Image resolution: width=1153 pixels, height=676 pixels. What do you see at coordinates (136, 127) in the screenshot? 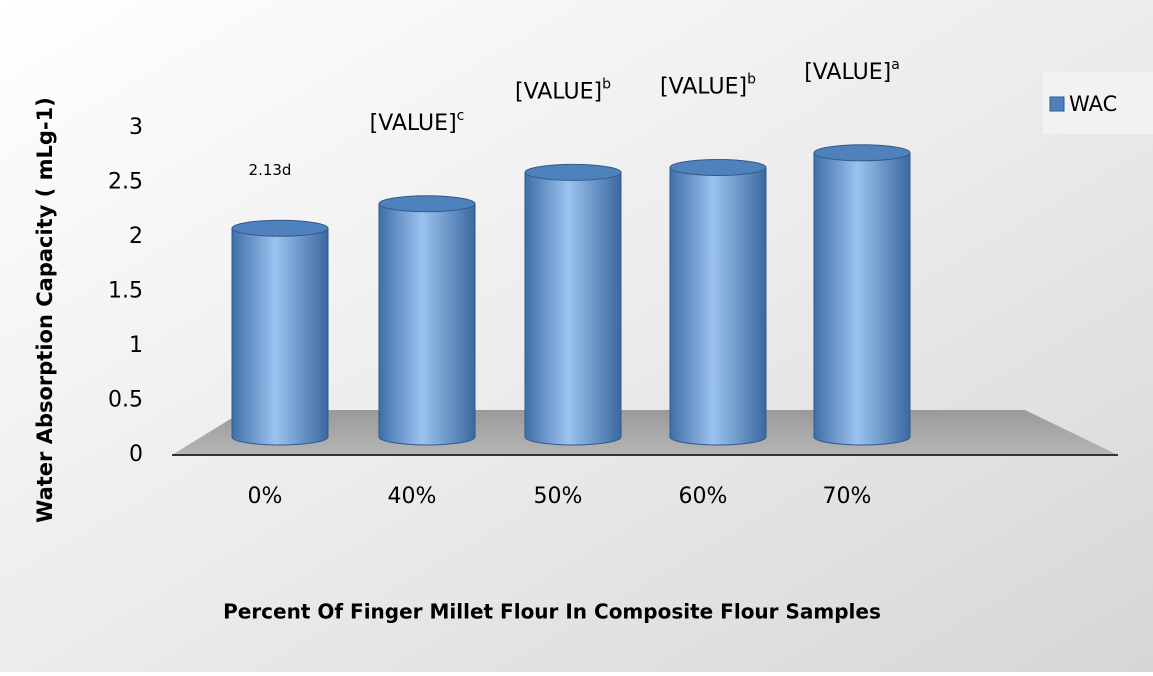
I see `y-tick-label: 3` at bounding box center [136, 127].